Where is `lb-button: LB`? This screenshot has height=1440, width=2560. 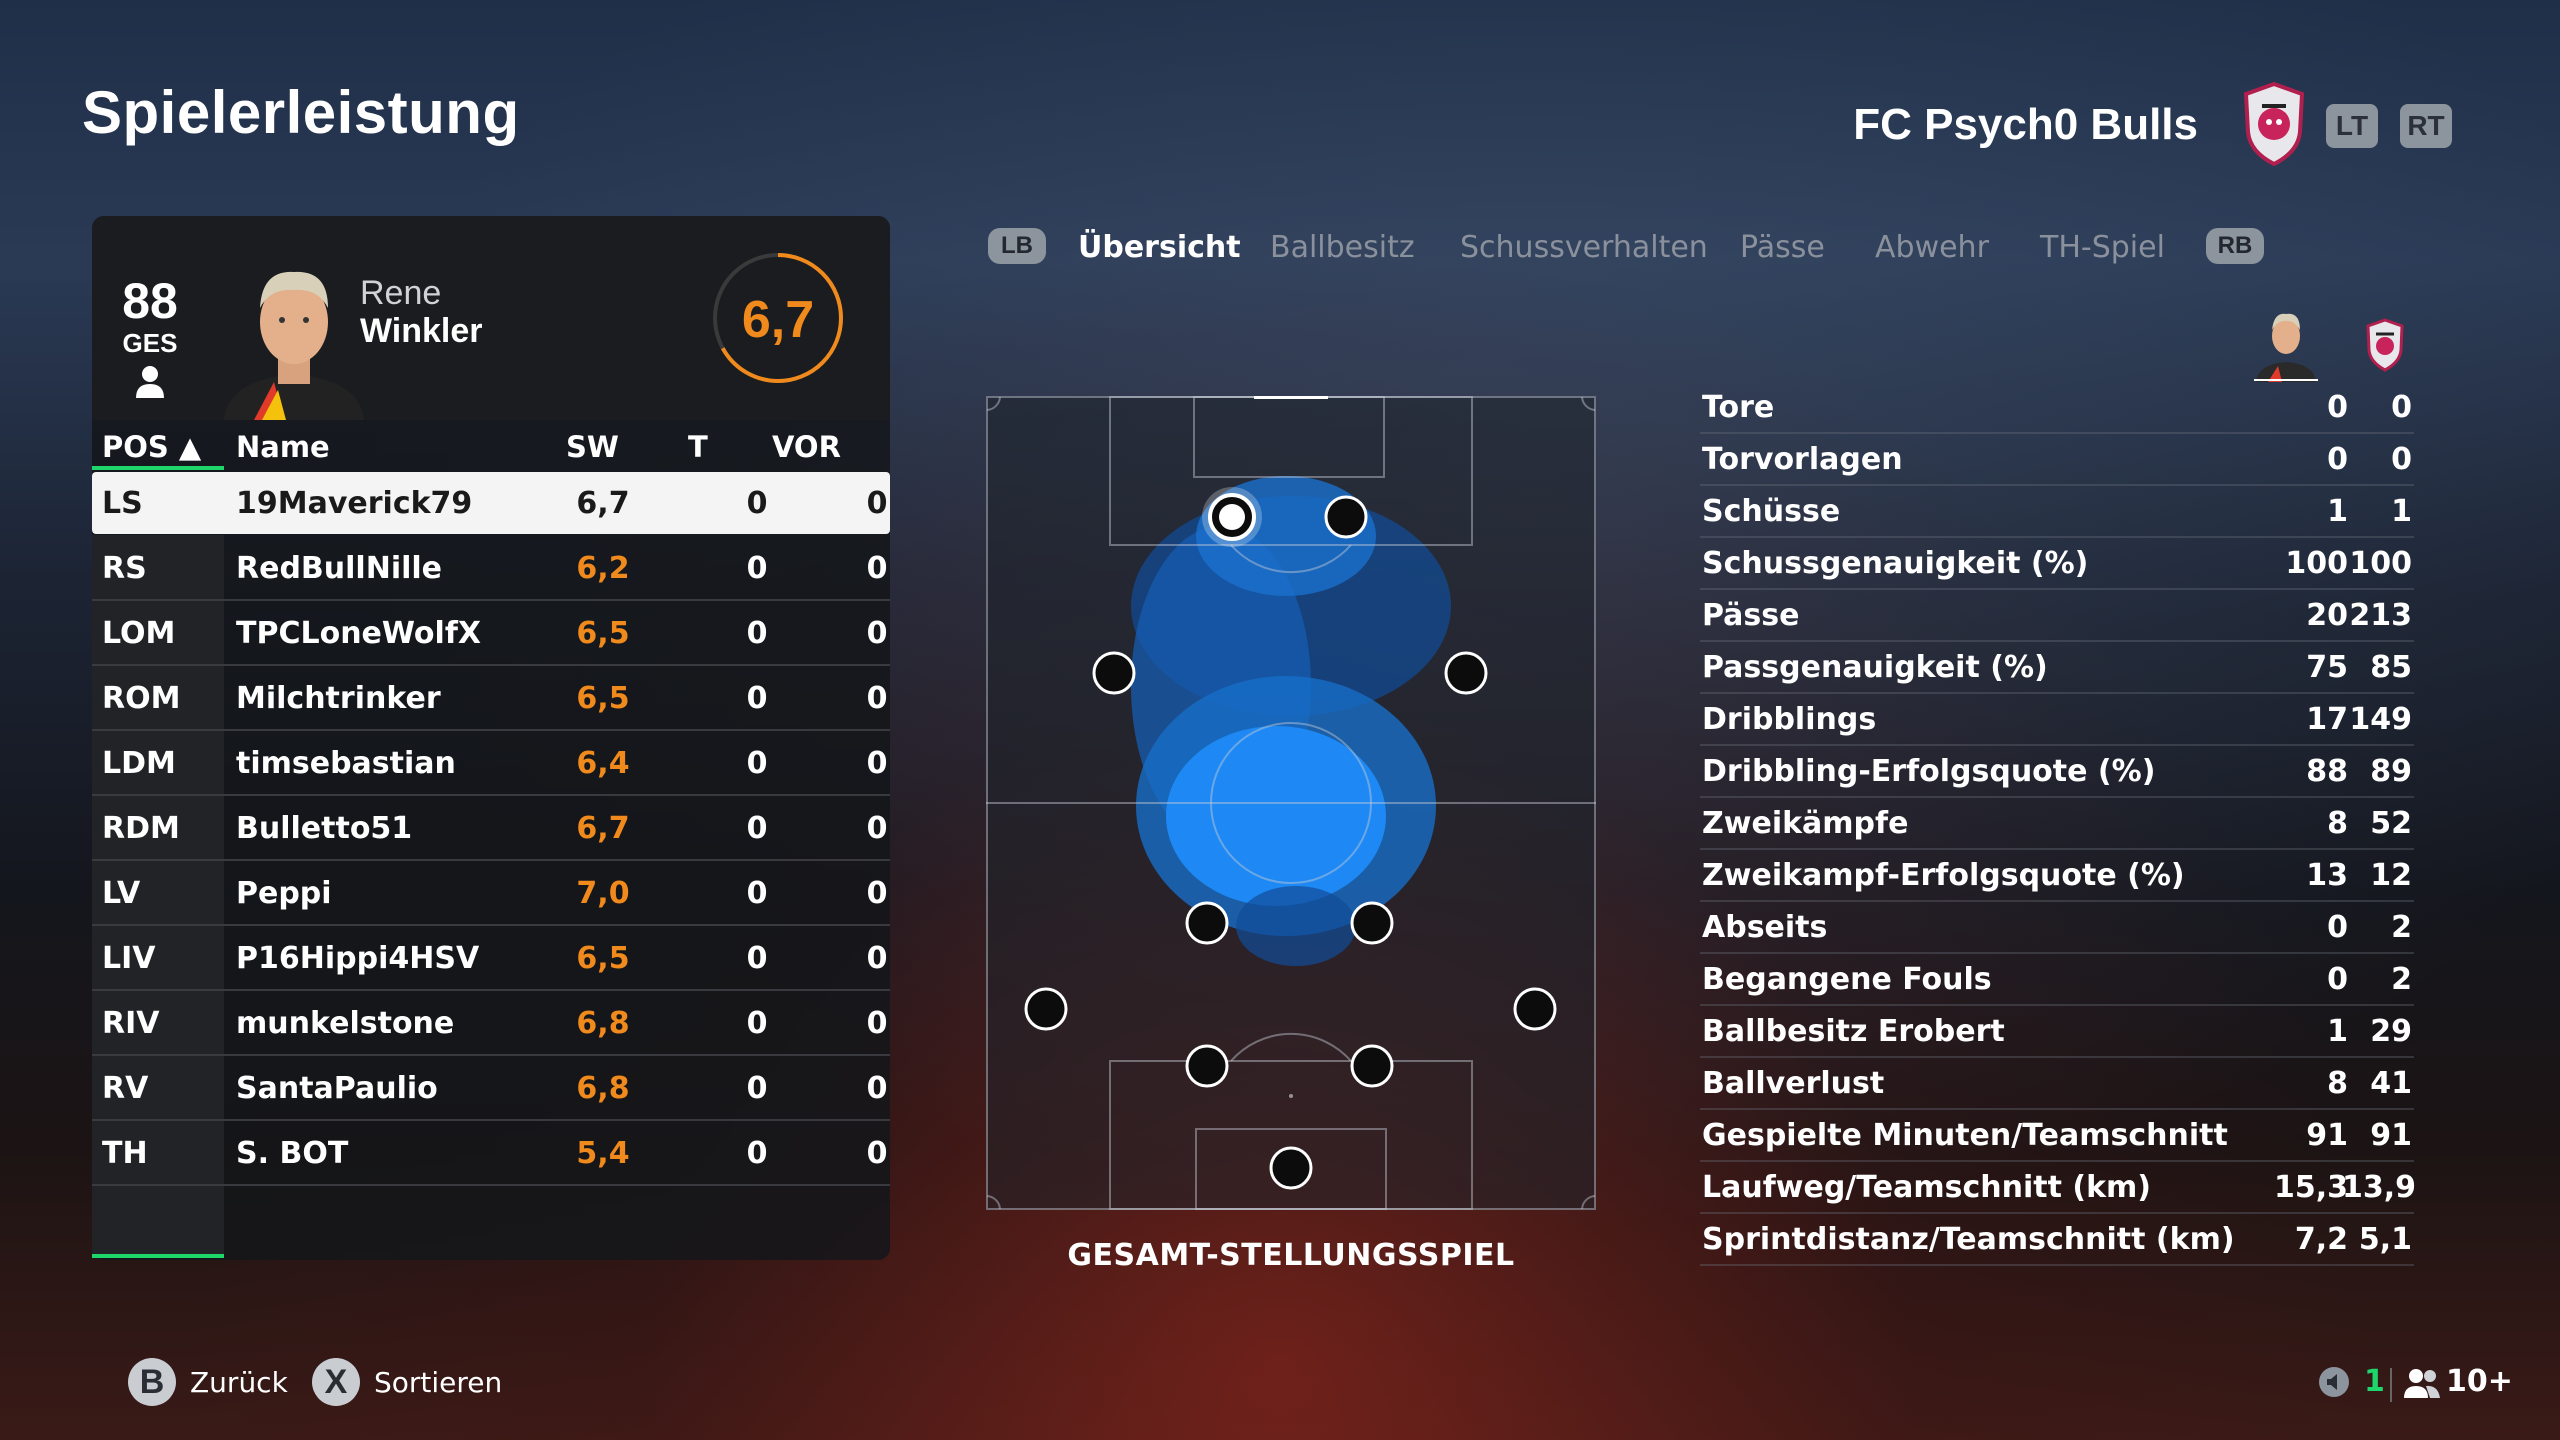
lb-button: LB is located at coordinates (1017, 246).